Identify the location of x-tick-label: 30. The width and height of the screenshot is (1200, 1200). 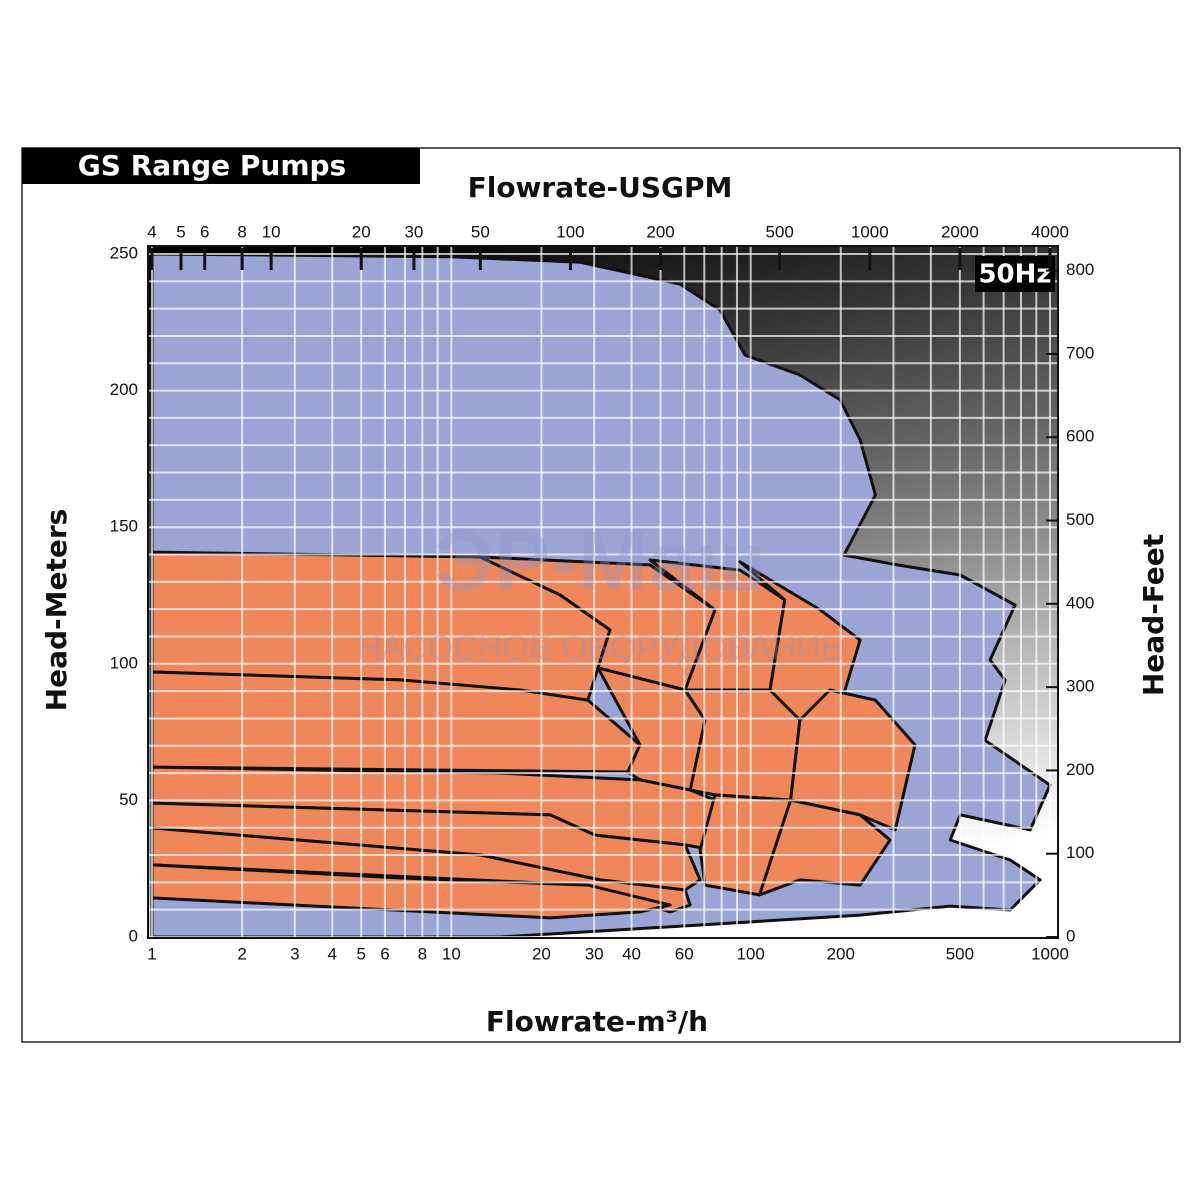
(594, 953).